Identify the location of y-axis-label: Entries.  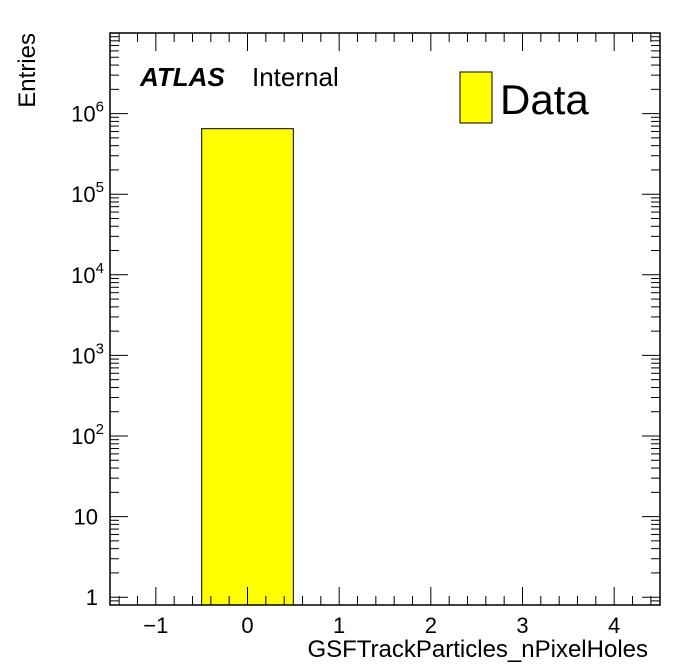
(27, 70).